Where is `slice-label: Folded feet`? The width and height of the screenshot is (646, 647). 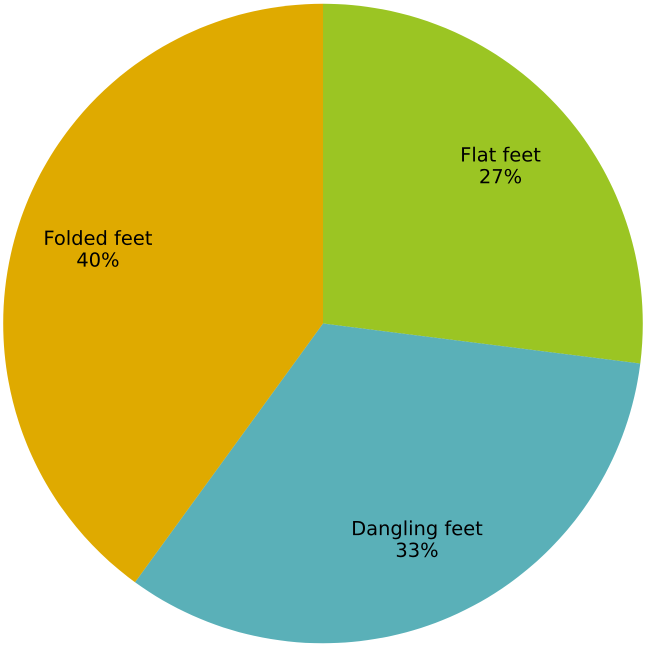
slice-label: Folded feet is located at coordinates (98, 238).